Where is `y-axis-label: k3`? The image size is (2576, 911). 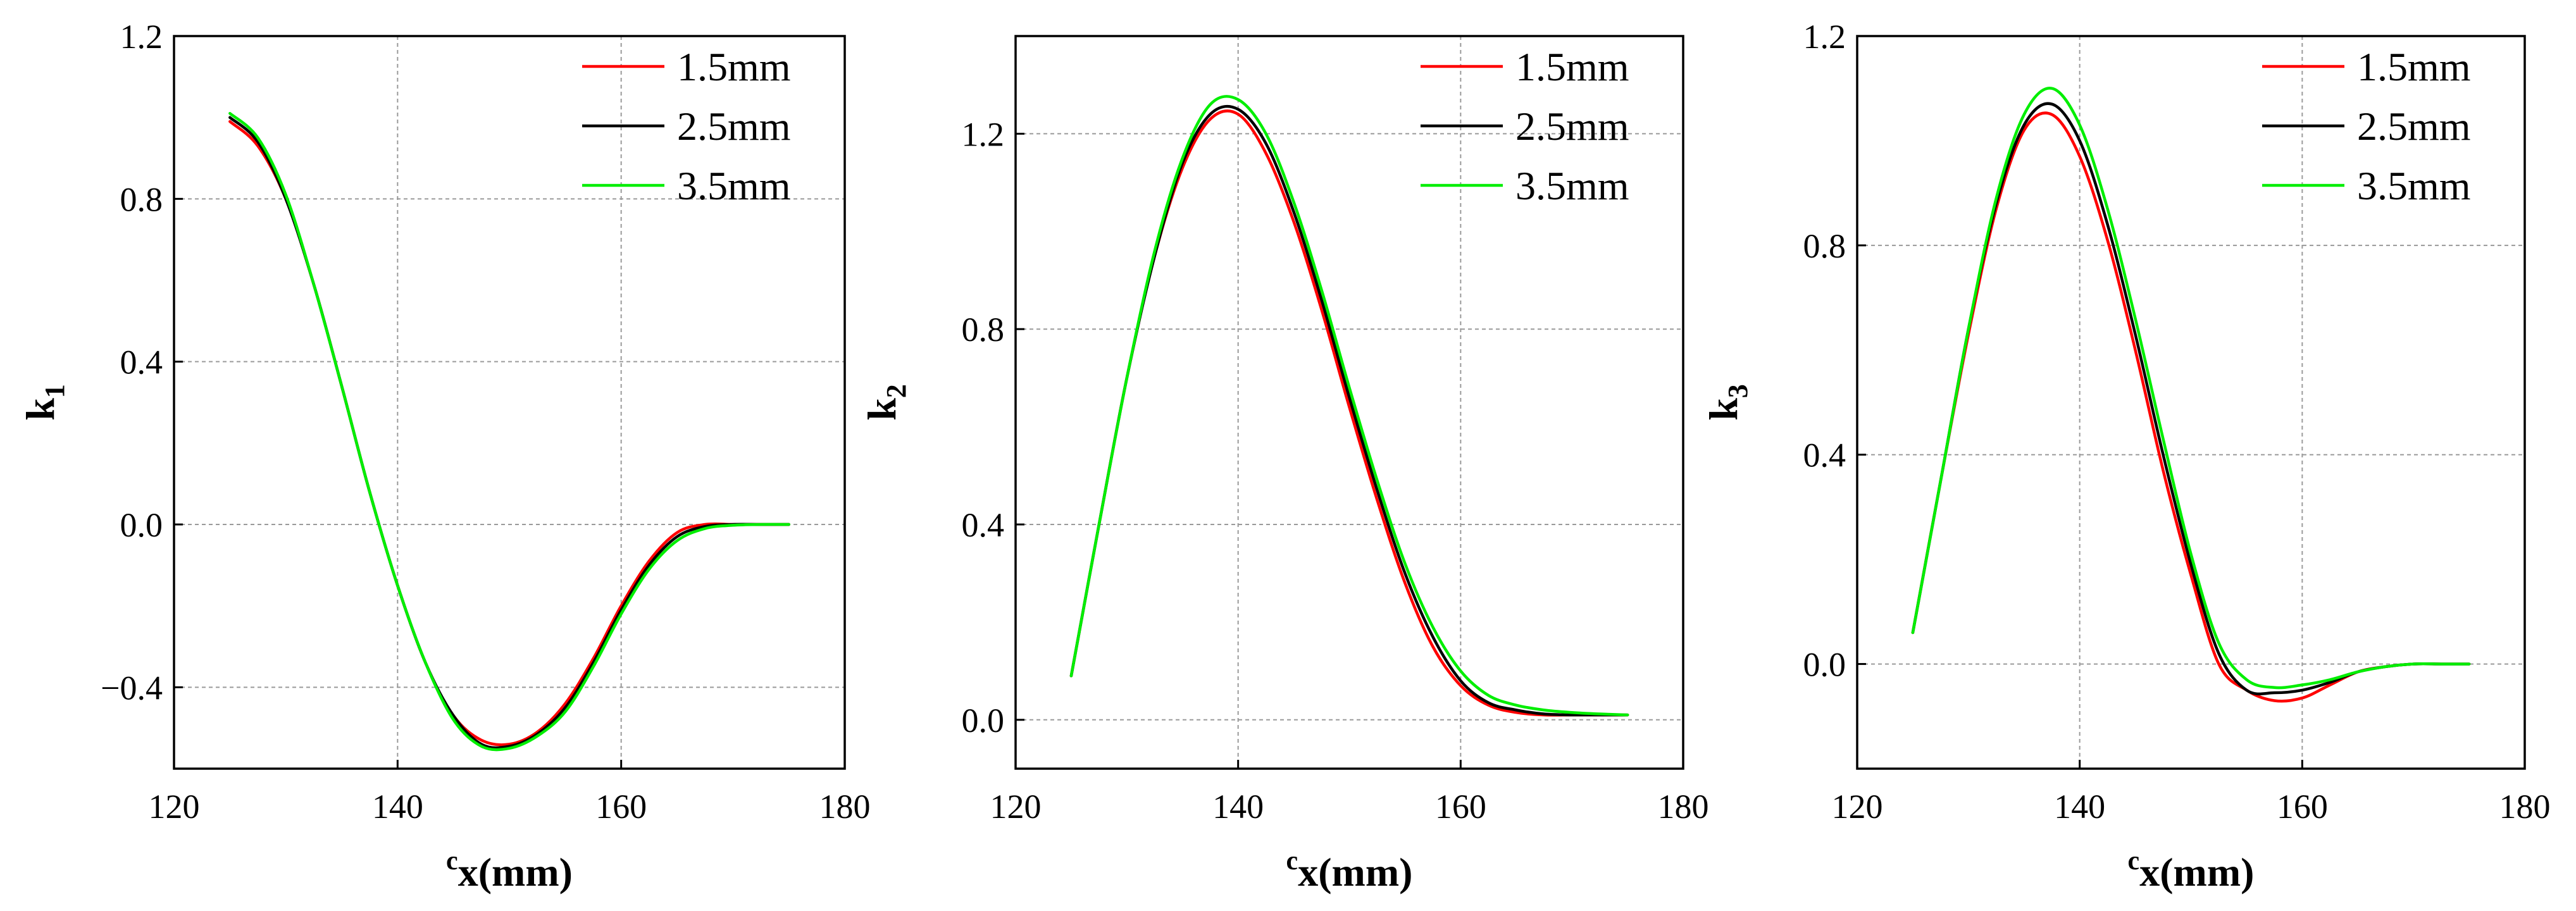
y-axis-label: k3 is located at coordinates (1727, 402).